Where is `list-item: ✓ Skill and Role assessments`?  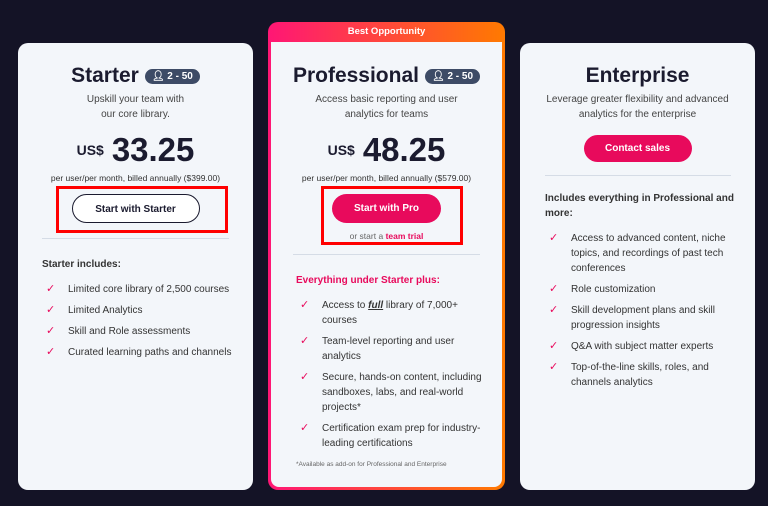 list-item: ✓ Skill and Role assessments is located at coordinates (118, 331).